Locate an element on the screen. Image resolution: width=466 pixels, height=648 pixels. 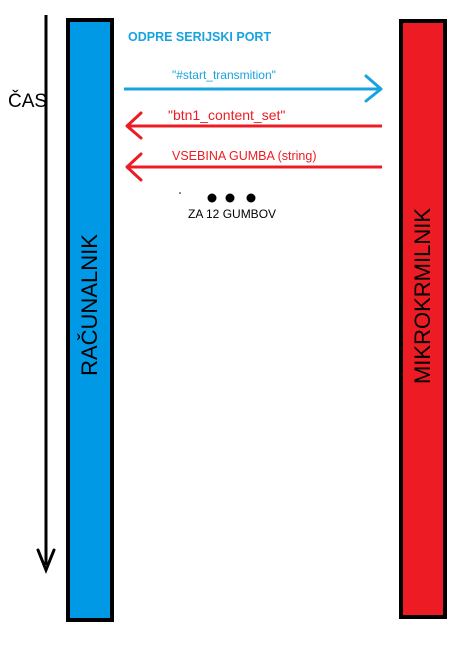
message-arrowhead-btn1 is located at coordinates (134, 125).